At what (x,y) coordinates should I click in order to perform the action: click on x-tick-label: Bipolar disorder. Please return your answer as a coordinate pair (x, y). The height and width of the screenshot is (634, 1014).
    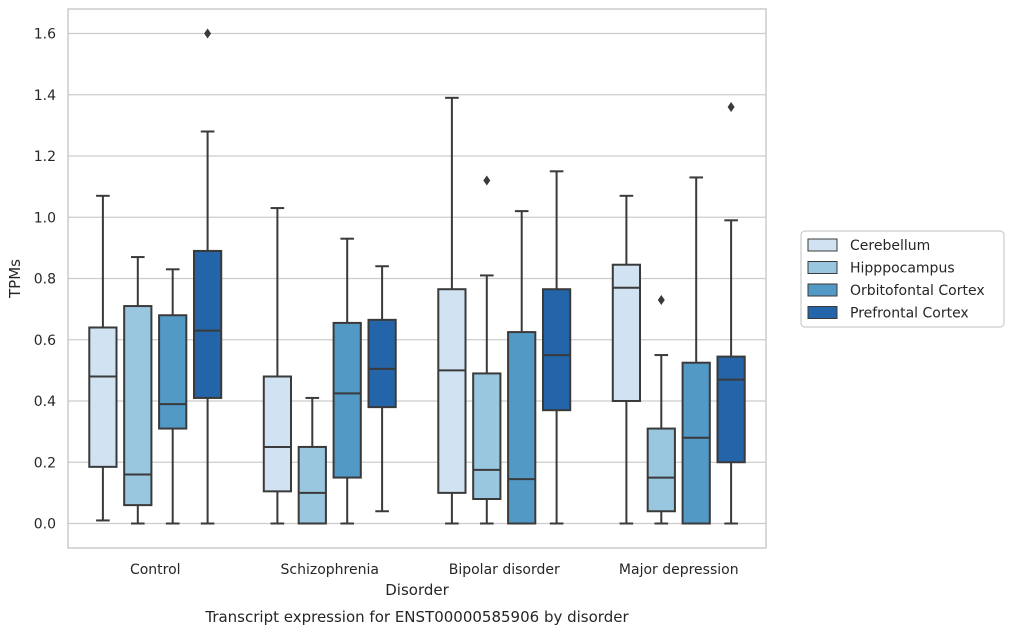
    Looking at the image, I should click on (504, 570).